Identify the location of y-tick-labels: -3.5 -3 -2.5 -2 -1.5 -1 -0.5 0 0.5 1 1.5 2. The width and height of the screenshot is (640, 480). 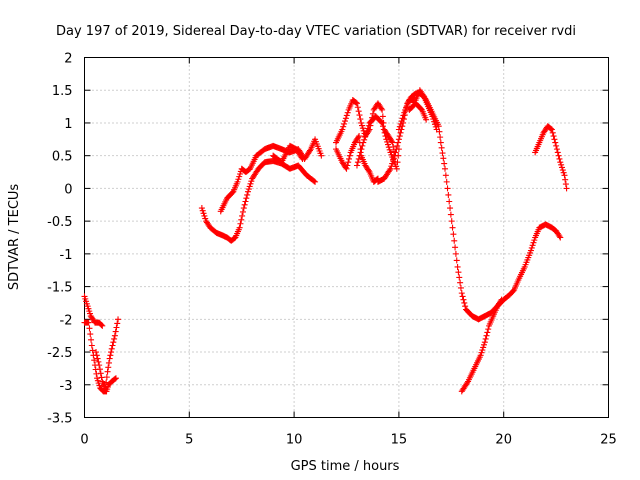
(59, 239).